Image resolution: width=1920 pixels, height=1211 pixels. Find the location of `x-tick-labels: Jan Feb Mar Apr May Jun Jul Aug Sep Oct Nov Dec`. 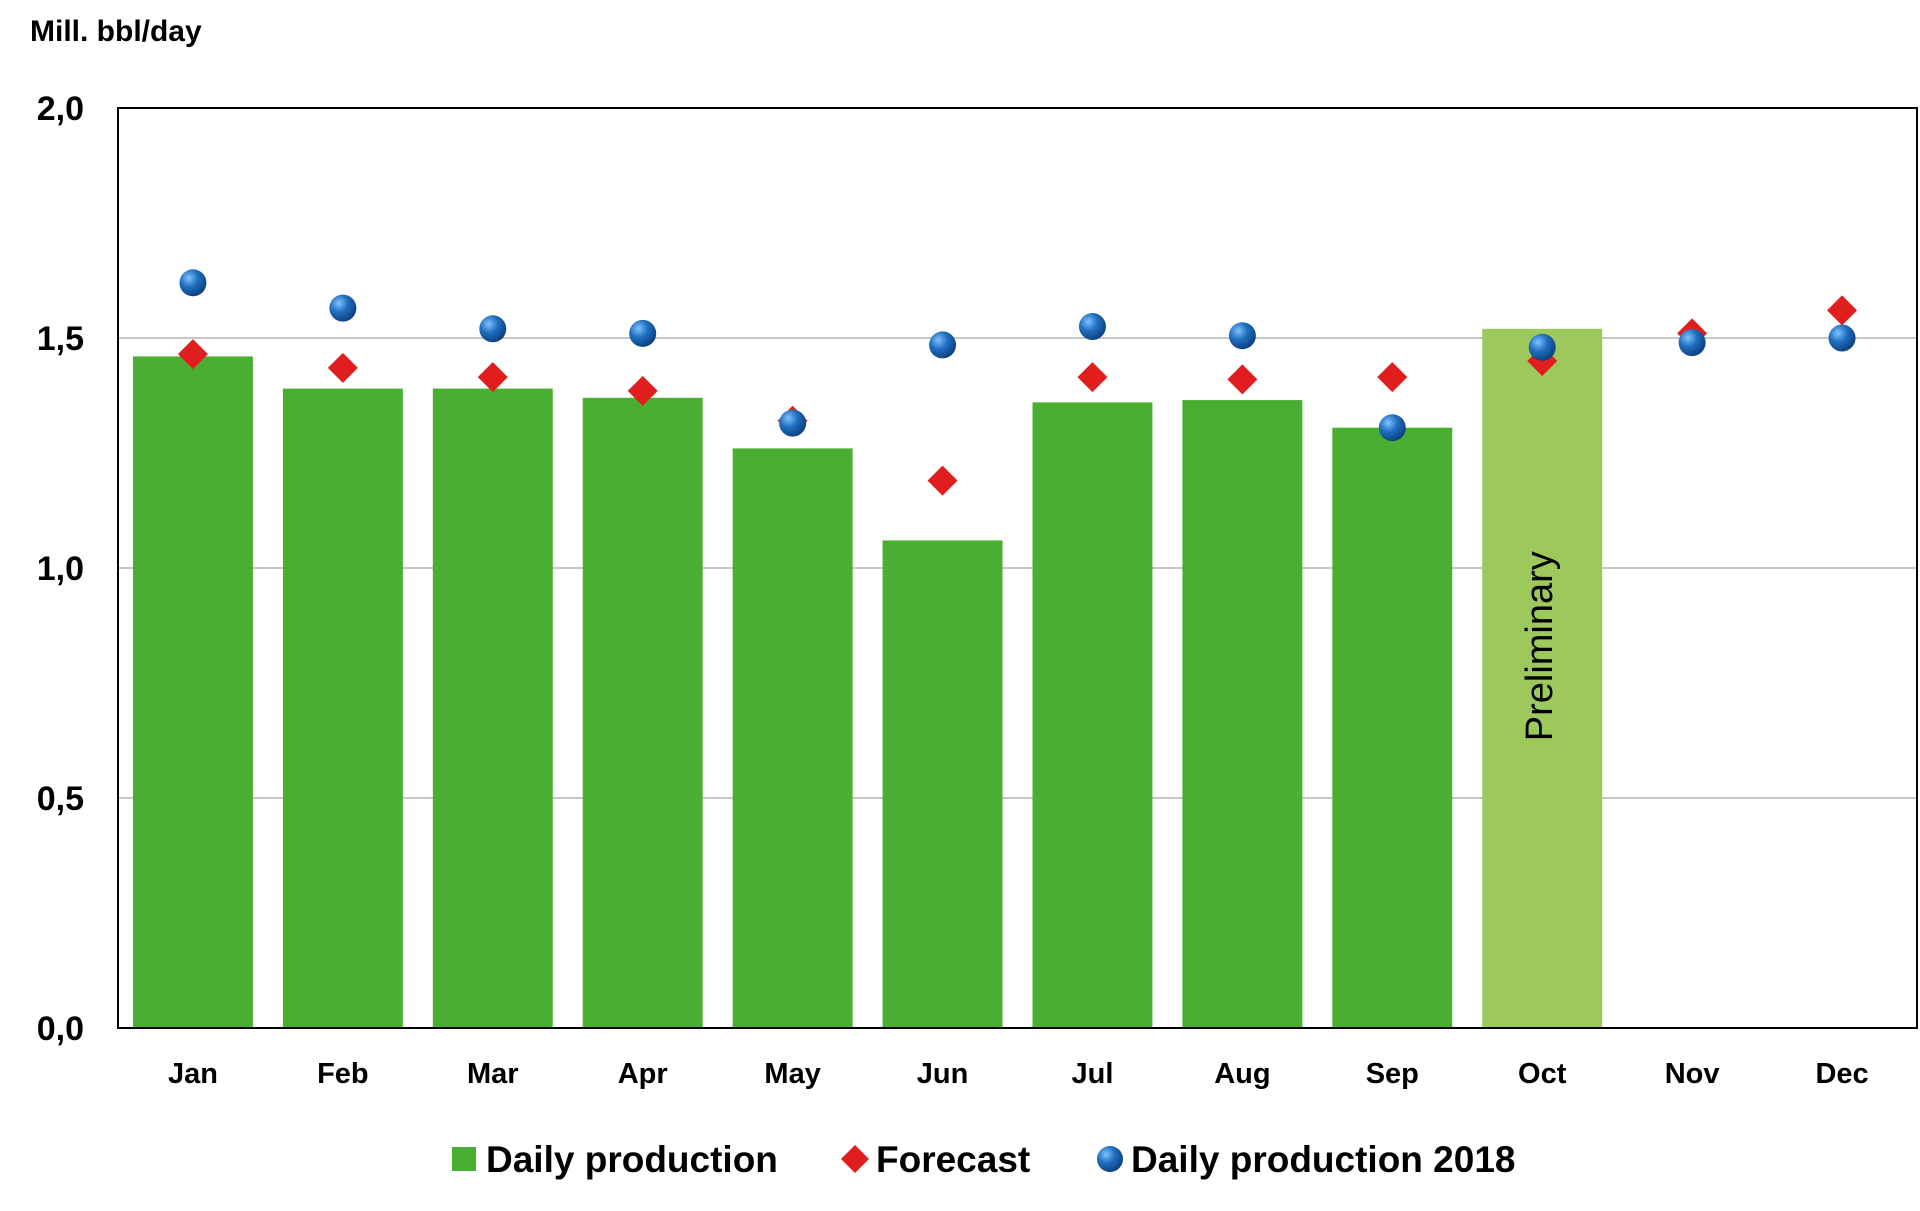

x-tick-labels: Jan Feb Mar Apr May Jun Jul Aug Sep Oct Nov Dec is located at coordinates (1018, 1074).